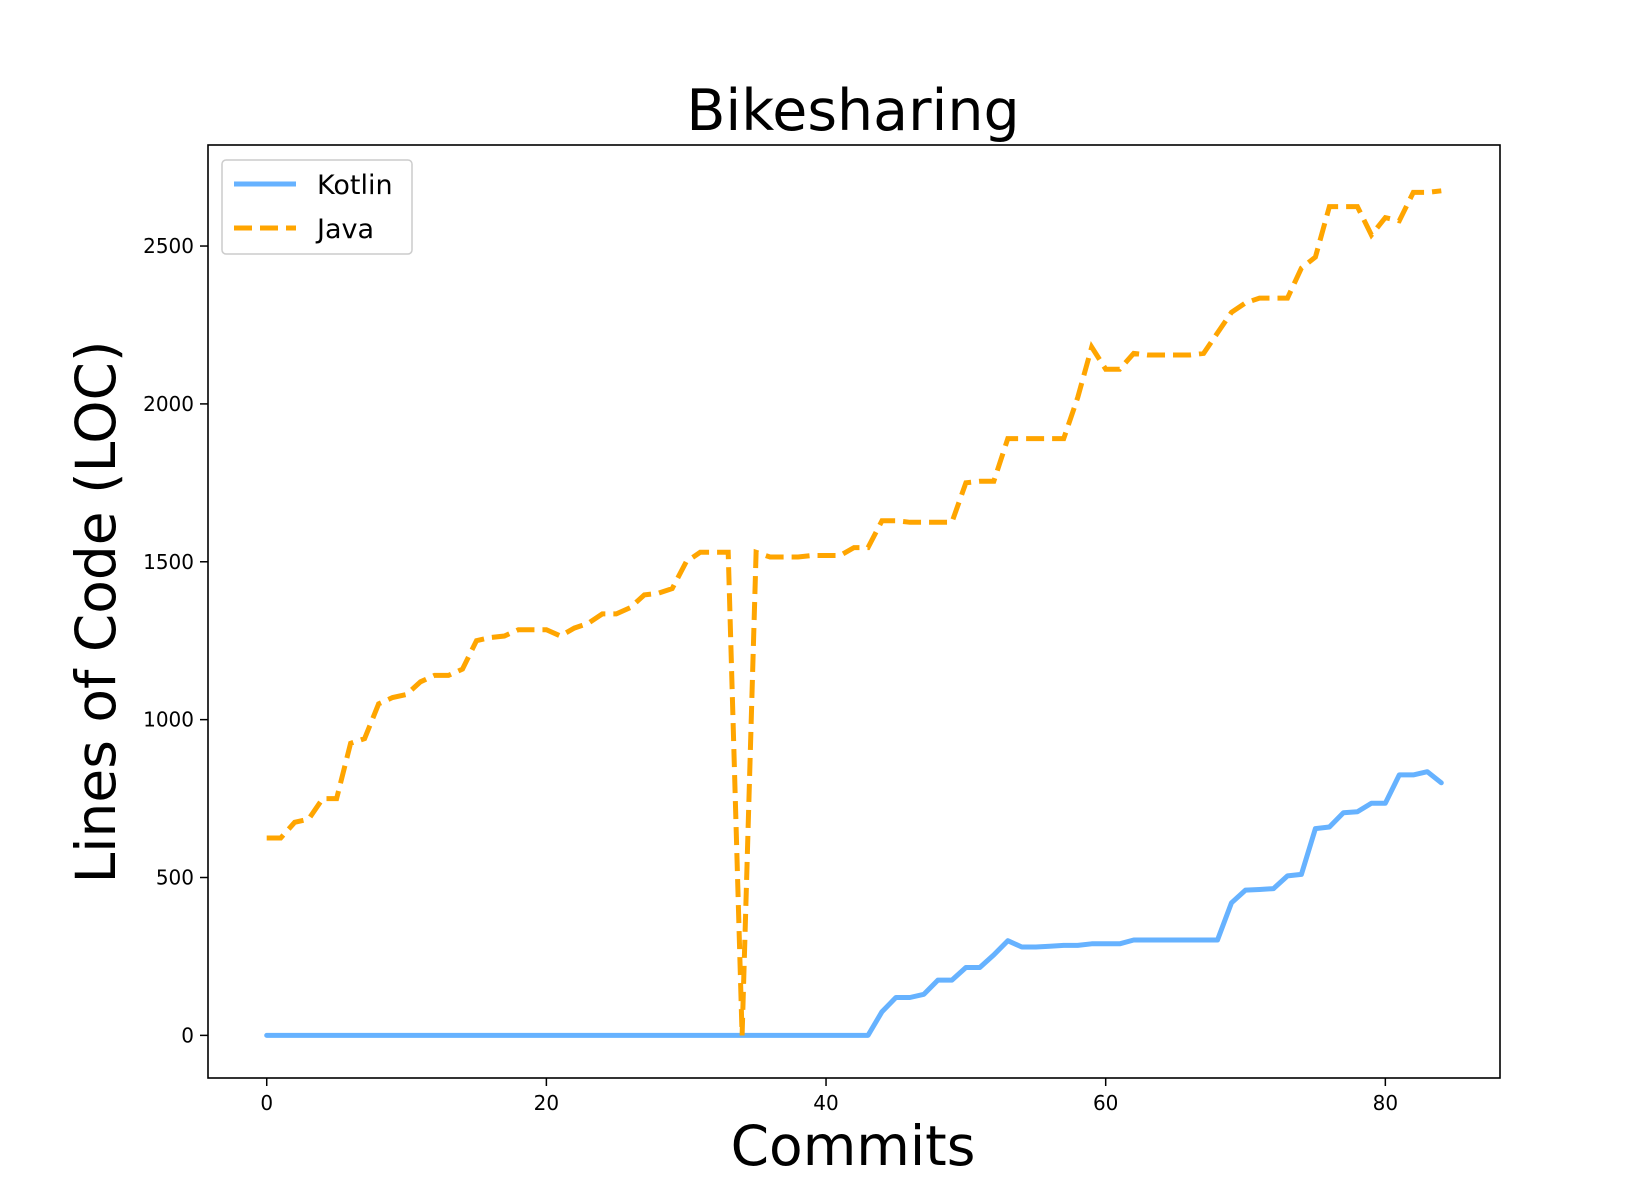 This screenshot has height=1200, width=1650. Describe the element at coordinates (1385, 1103) in the screenshot. I see `x-tick-label: 80` at that location.